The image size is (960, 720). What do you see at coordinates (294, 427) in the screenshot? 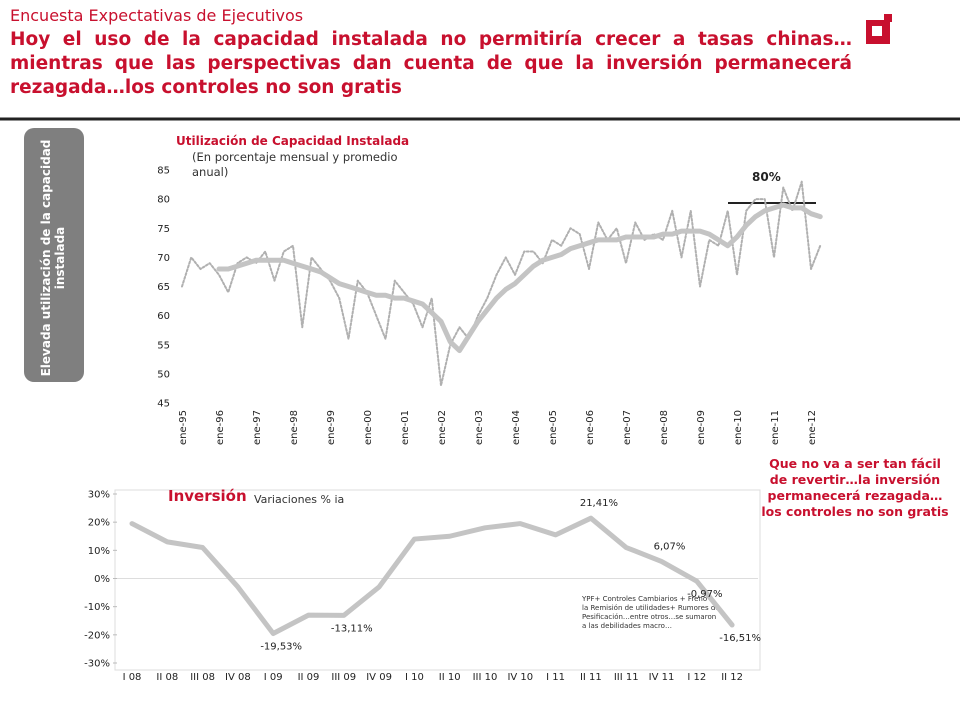
I see `x-tick-label: ene-98` at bounding box center [294, 427].